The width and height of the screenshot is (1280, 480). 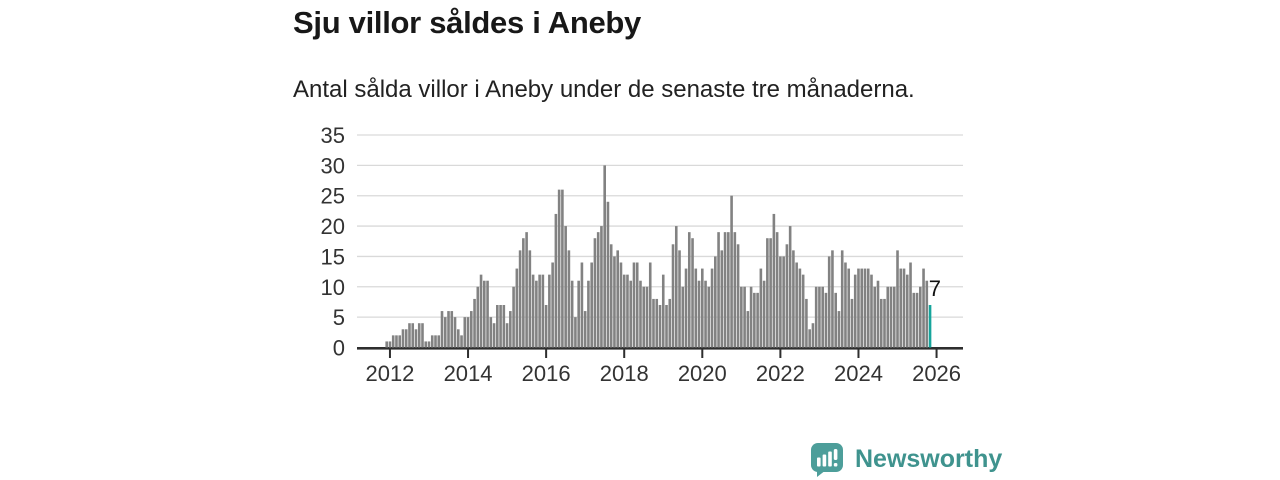 What do you see at coordinates (467, 22) in the screenshot?
I see `page-title: Sju villor såldes i Aneby` at bounding box center [467, 22].